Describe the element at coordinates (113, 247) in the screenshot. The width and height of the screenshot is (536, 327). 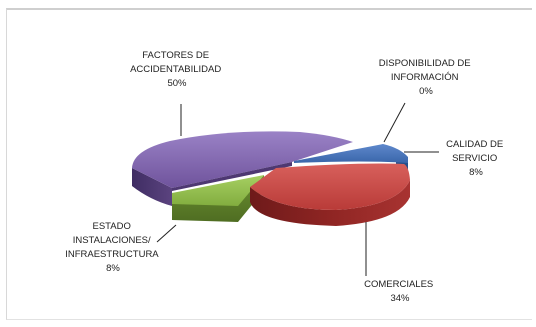
I see `data-label-estado: ESTADO INSTALACIONES/ INFRAESTRUCTURA 8%` at that location.